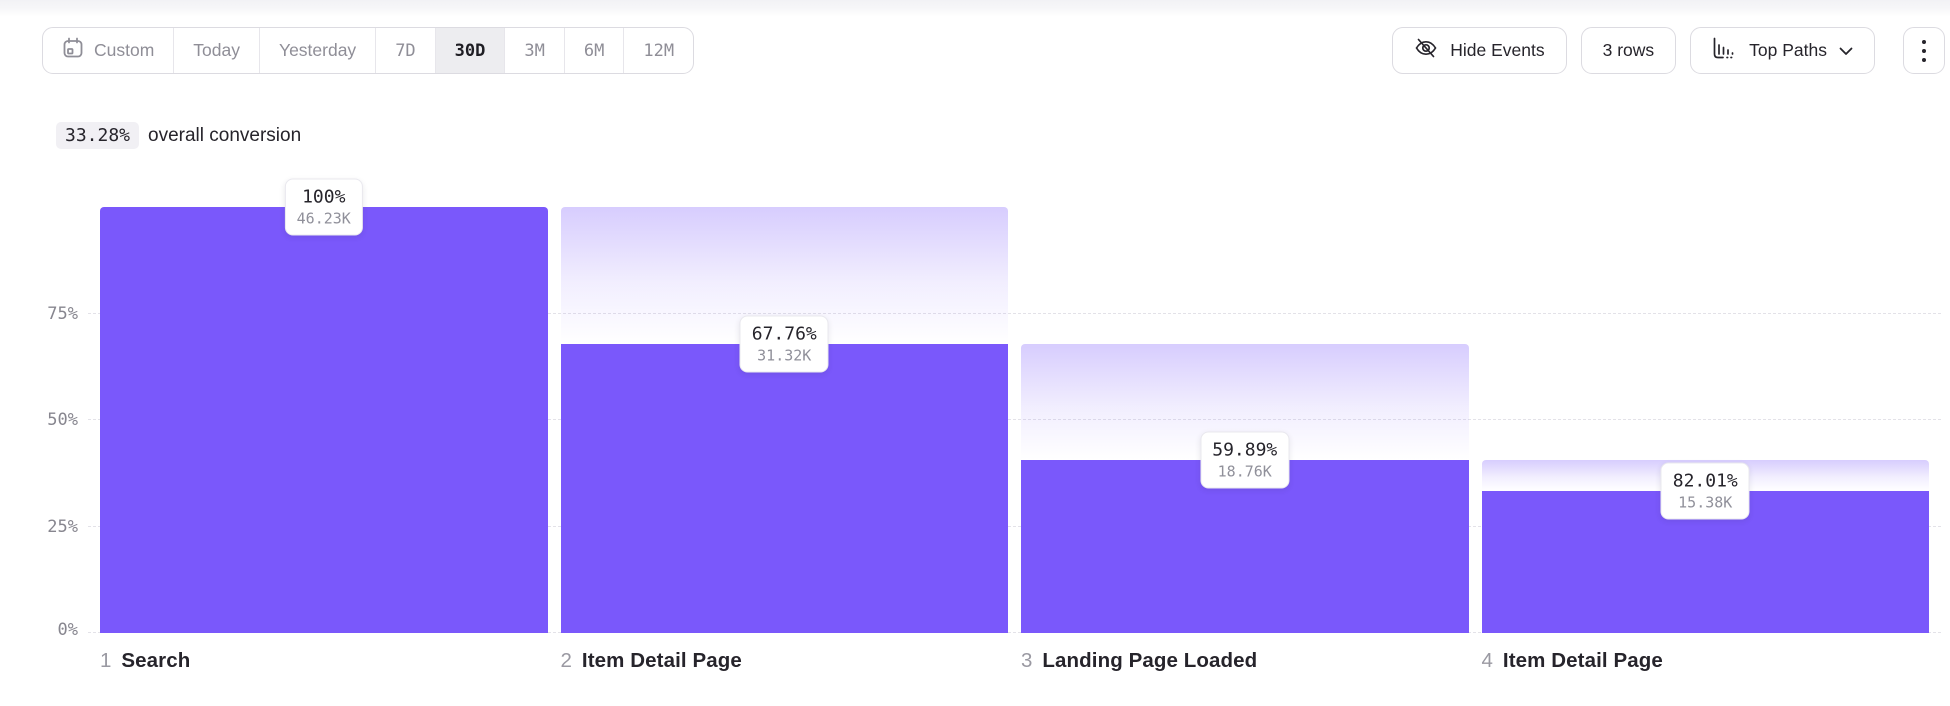 This screenshot has height=706, width=1950. What do you see at coordinates (1150, 660) in the screenshot?
I see `step-name: Landing Page Loaded` at bounding box center [1150, 660].